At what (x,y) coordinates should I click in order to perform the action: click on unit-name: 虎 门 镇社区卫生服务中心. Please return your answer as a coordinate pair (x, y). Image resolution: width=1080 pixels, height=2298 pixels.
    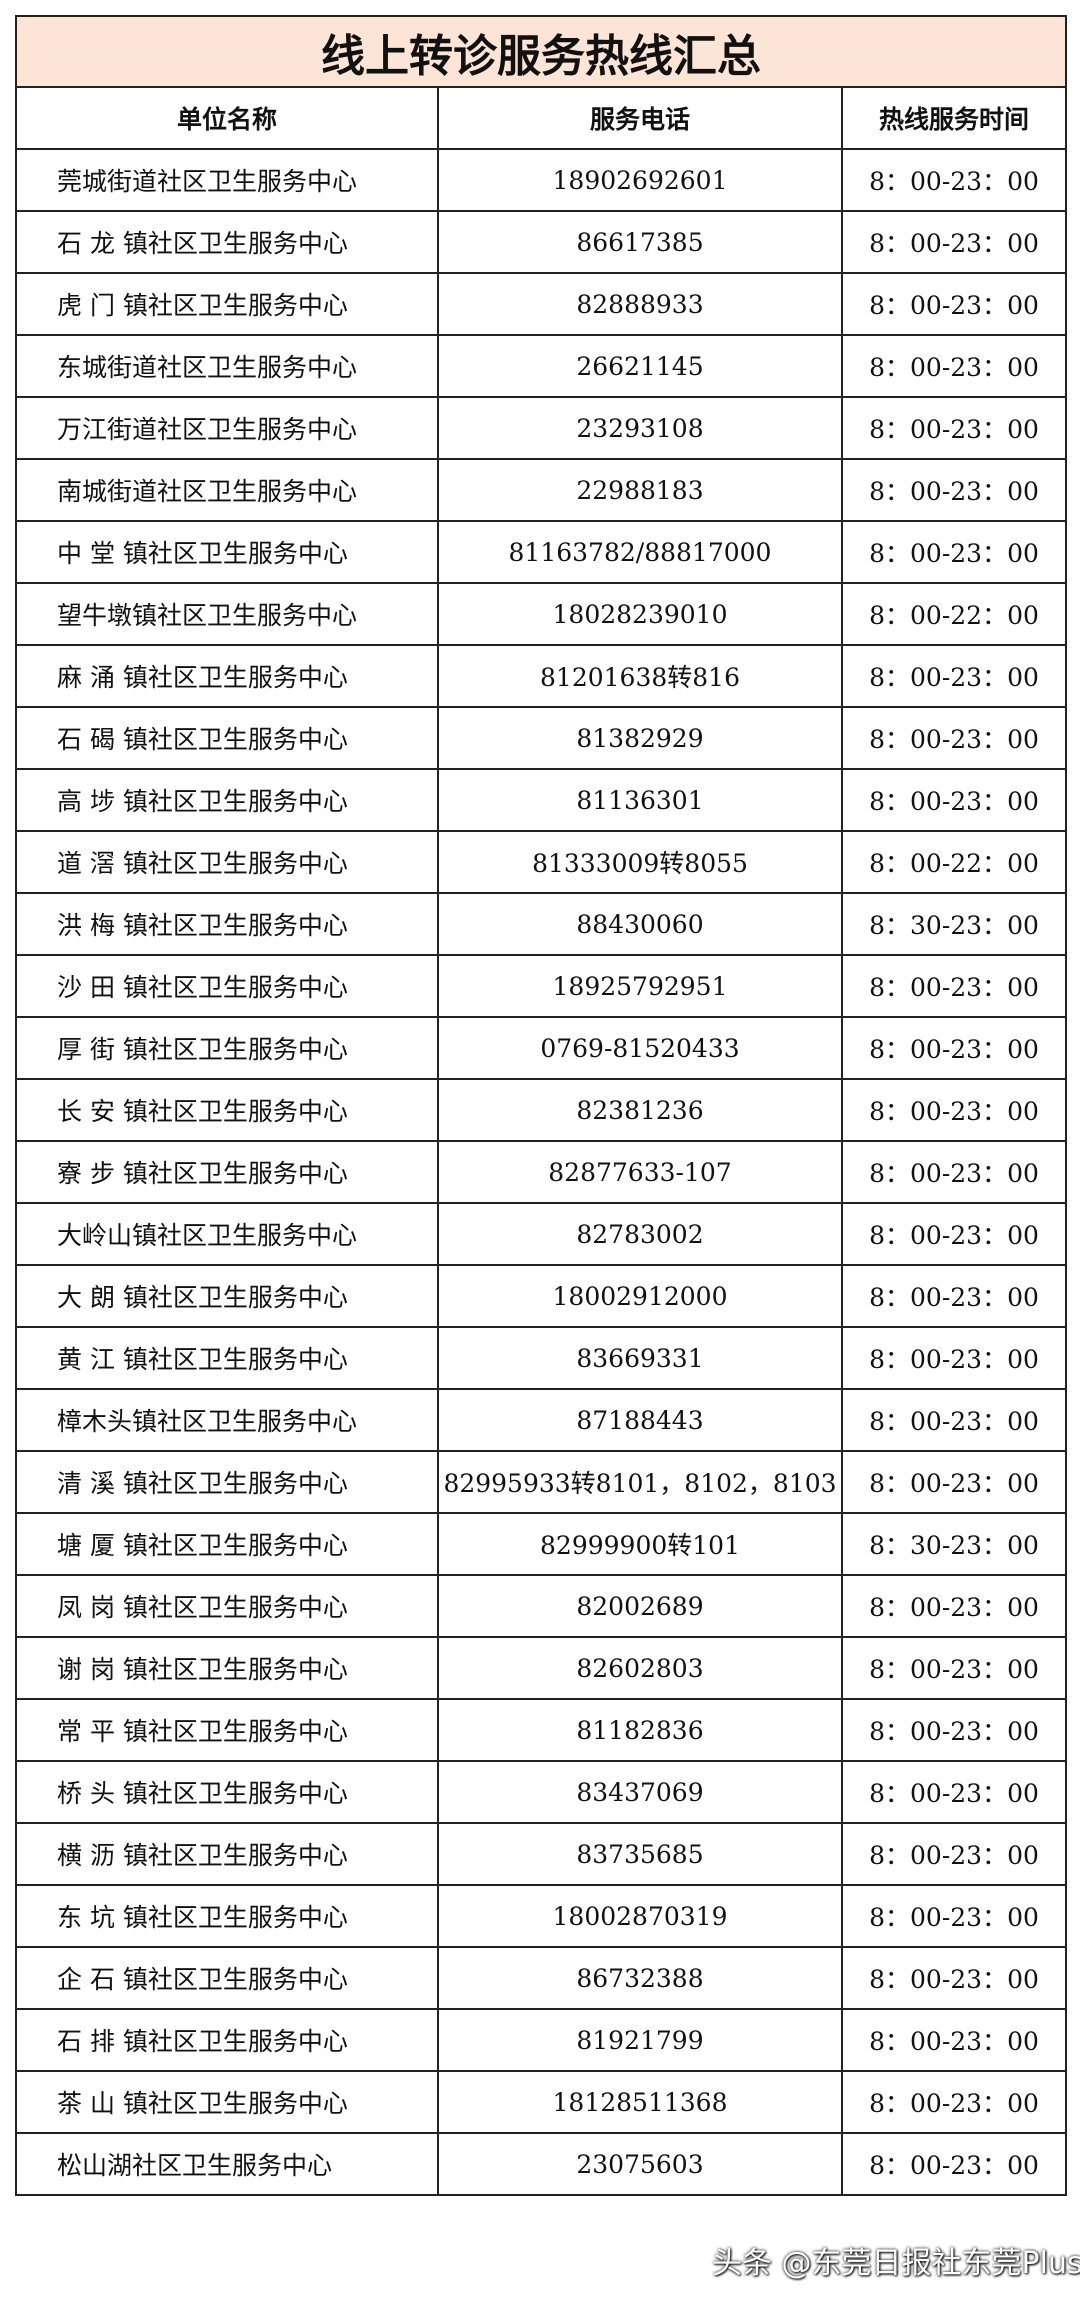
    Looking at the image, I should click on (227, 304).